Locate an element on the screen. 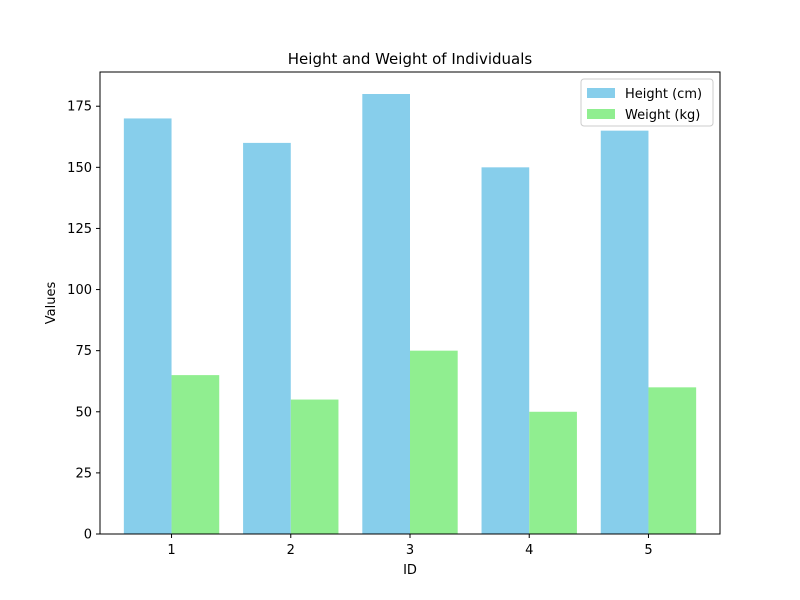  chart-title: Height and Weight of Individuals is located at coordinates (410, 59).